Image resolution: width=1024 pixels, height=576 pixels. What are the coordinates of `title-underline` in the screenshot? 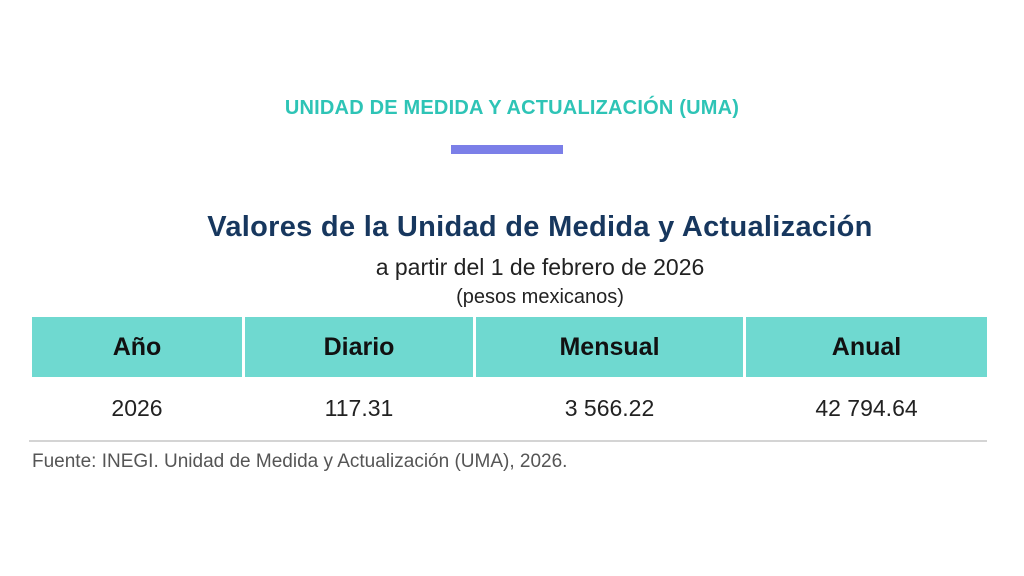 It's located at (507, 149).